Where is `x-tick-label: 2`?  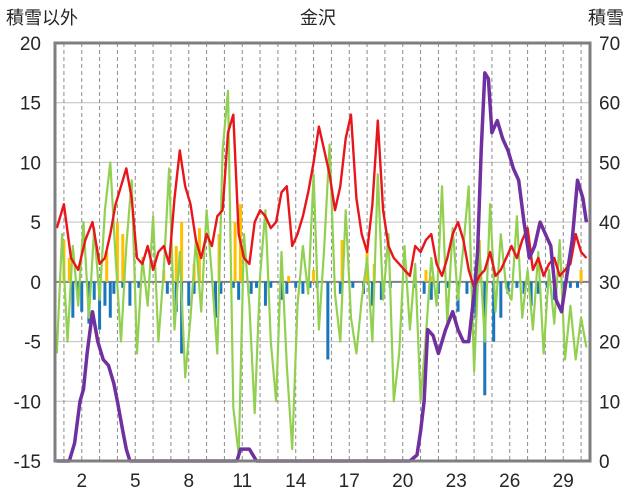
x-tick-label: 2 is located at coordinates (81, 481).